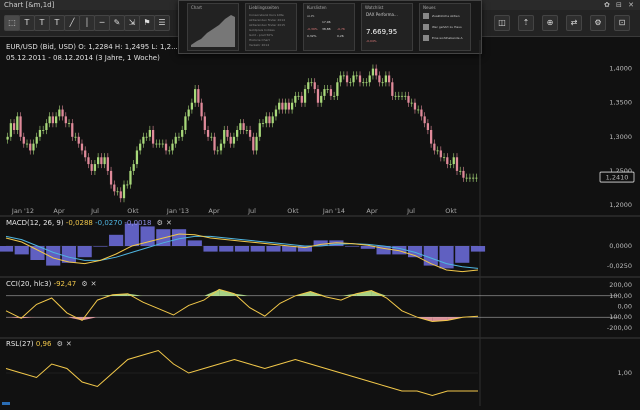  I want to click on window-controls: ✿ ⊟ ✕, so click(619, 5).